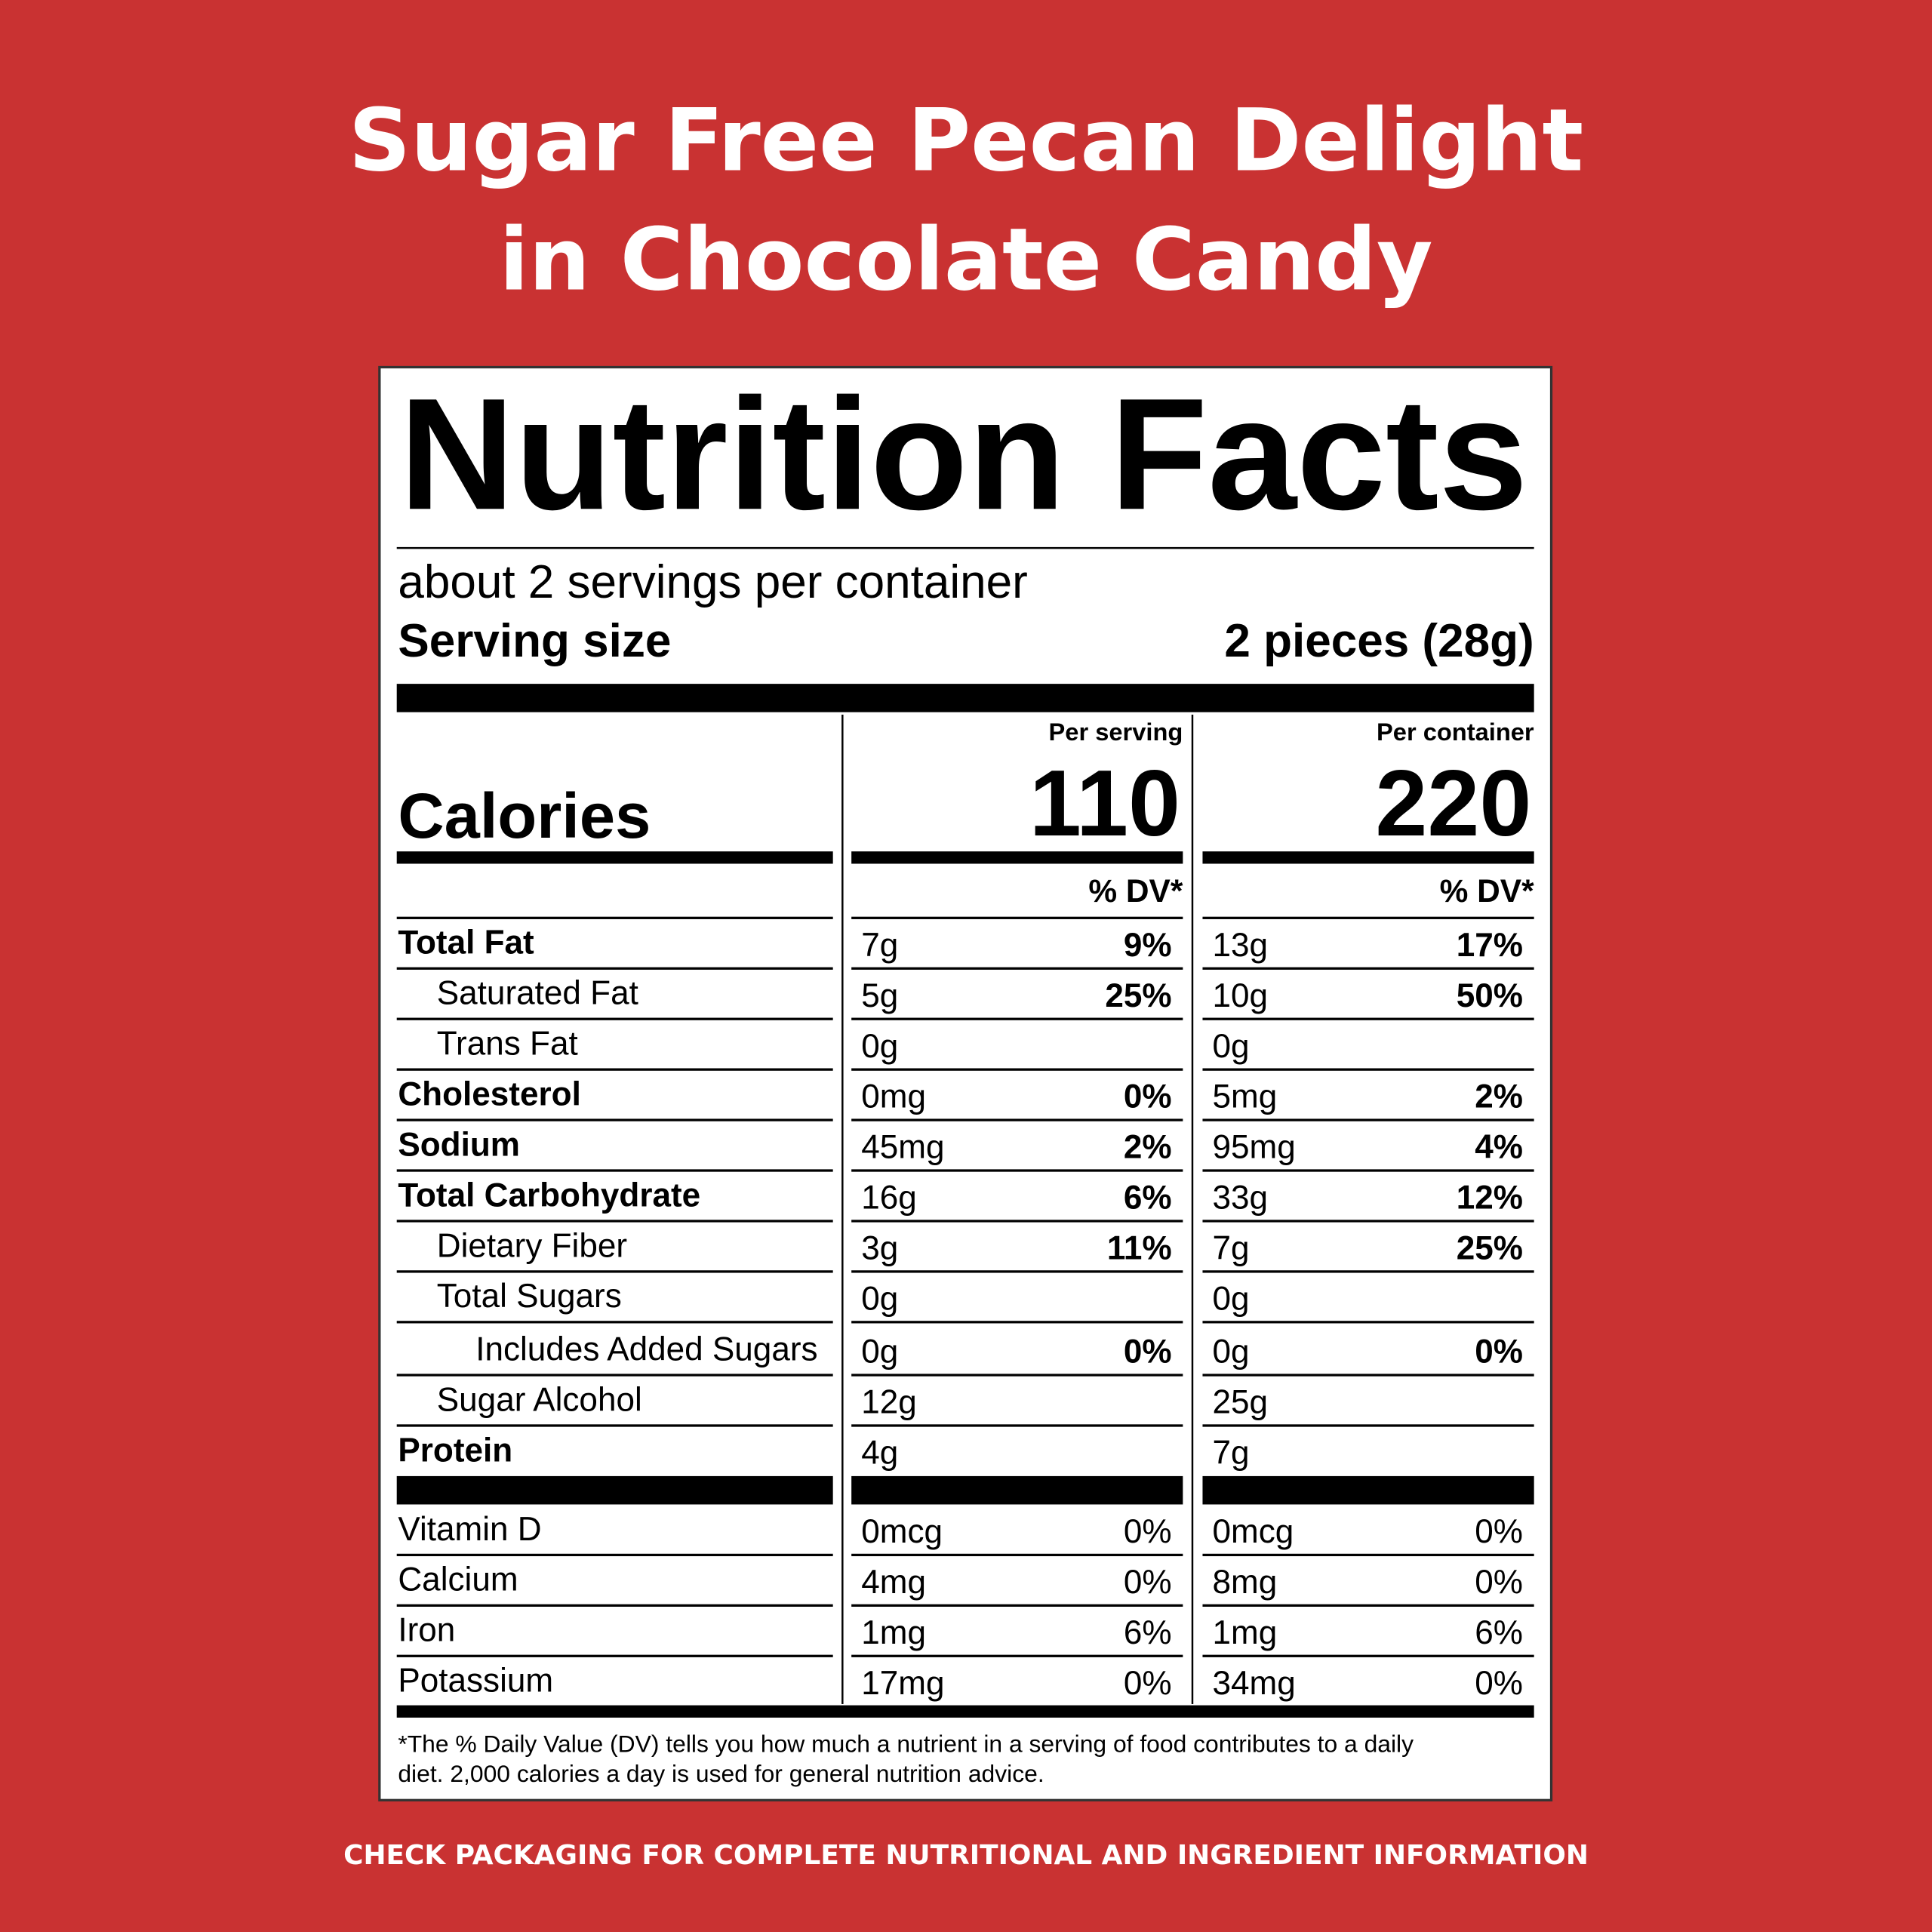 This screenshot has height=1932, width=1932. What do you see at coordinates (1499, 1147) in the screenshot?
I see `daily-value: 4%` at bounding box center [1499, 1147].